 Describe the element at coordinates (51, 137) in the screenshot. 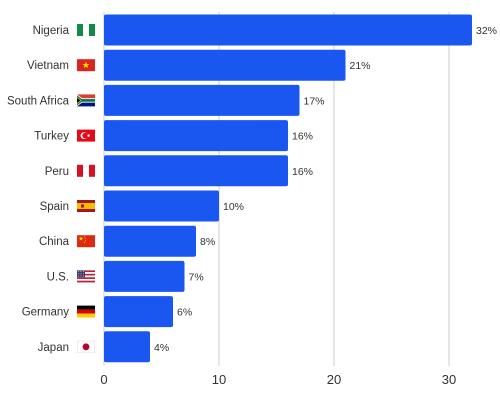

I see `category-label: Turkey` at that location.